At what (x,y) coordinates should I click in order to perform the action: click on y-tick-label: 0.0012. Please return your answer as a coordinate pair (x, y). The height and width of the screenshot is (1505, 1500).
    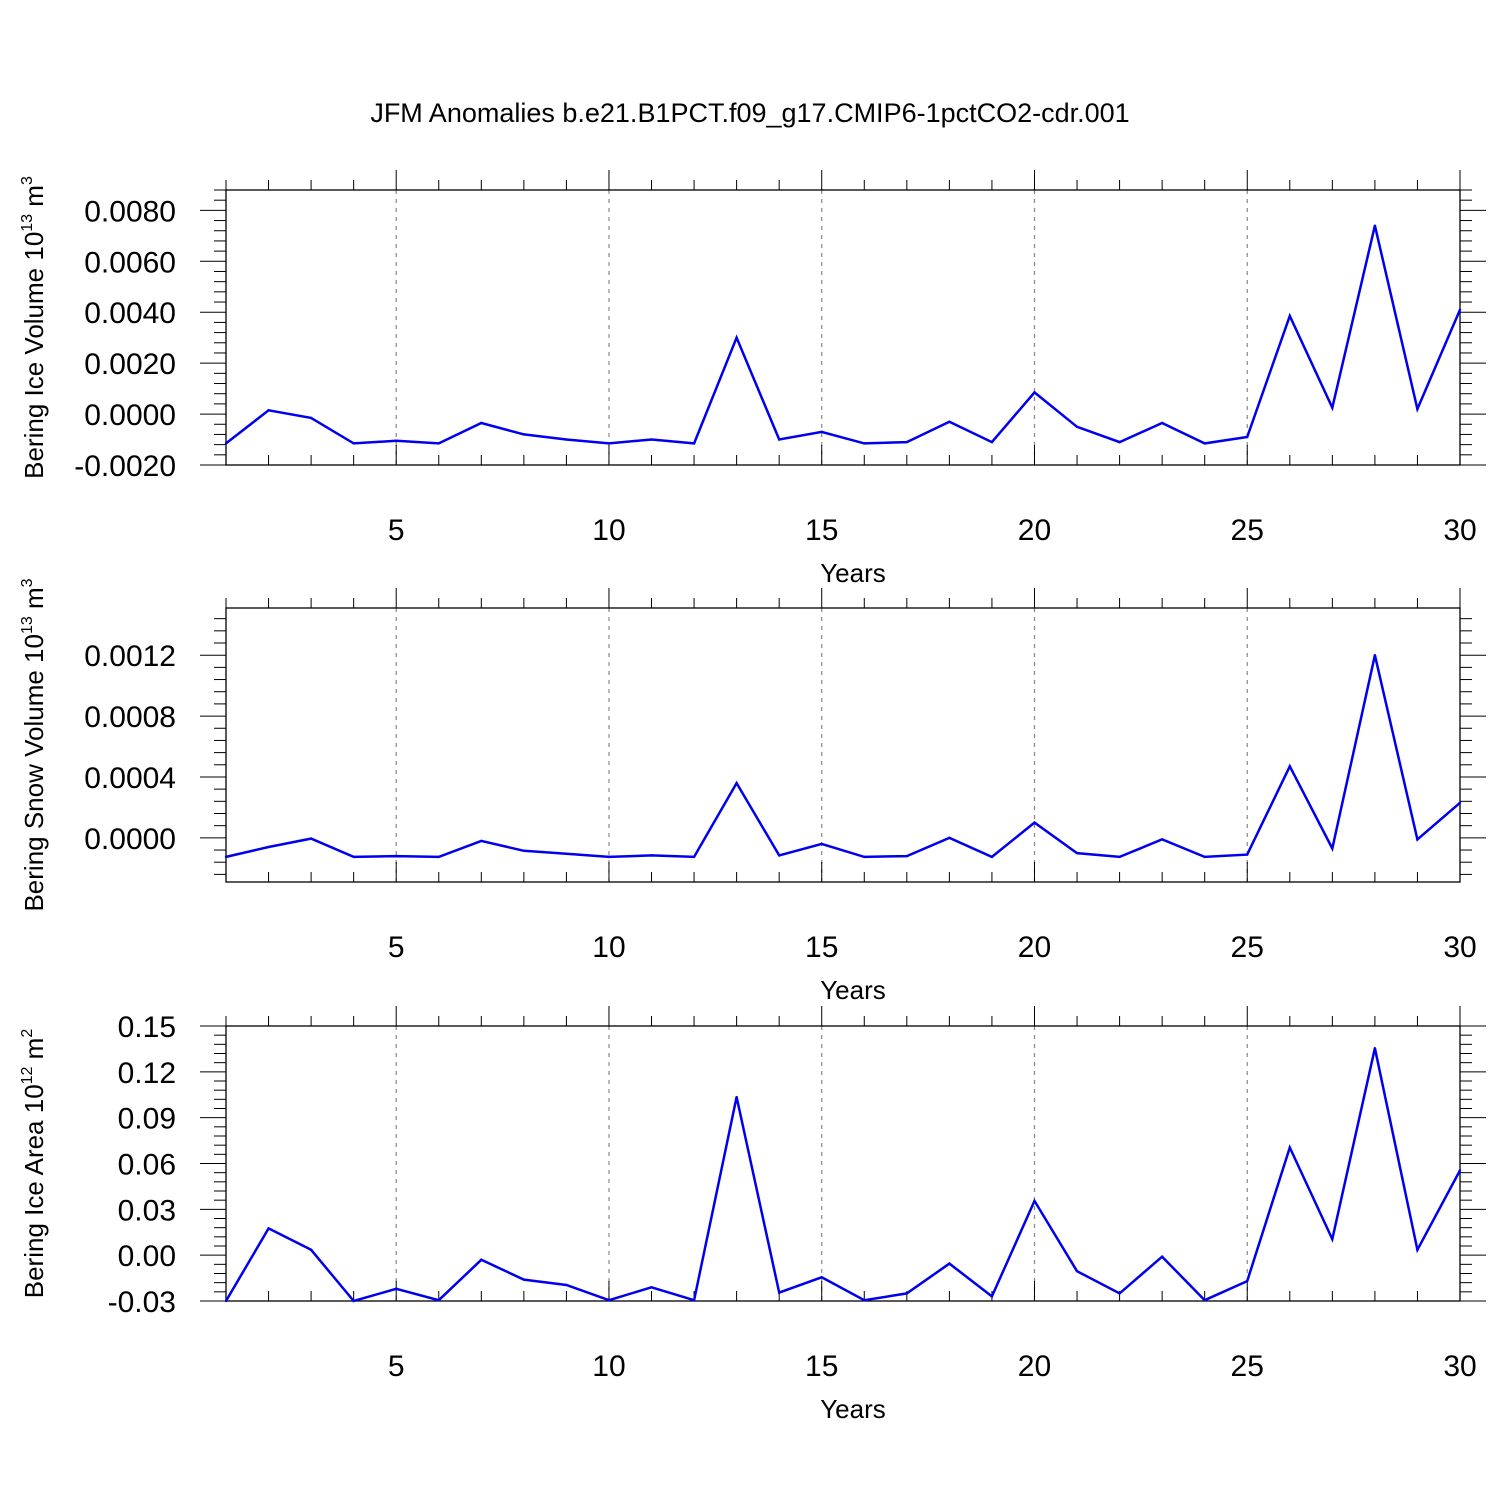
    Looking at the image, I should click on (130, 656).